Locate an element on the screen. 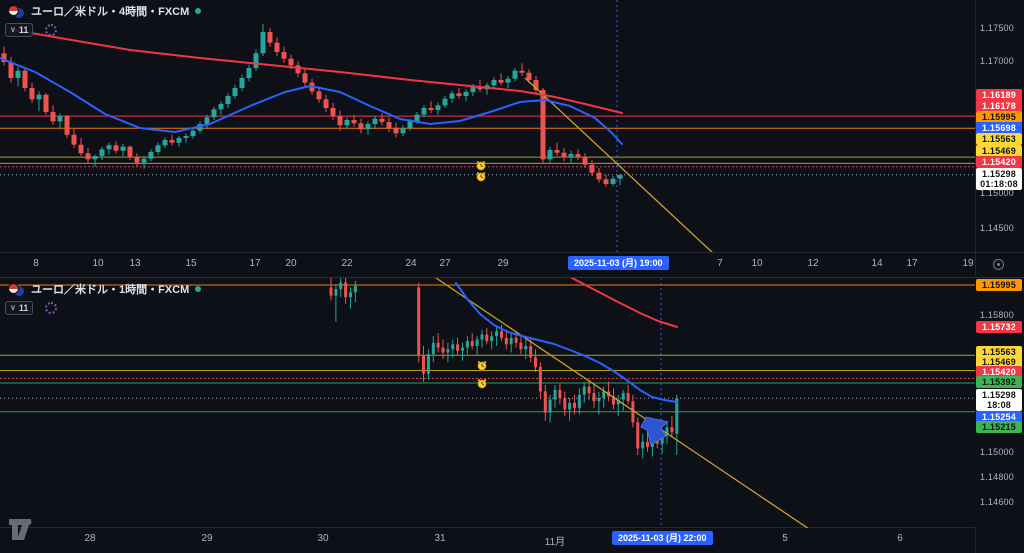  arrow-drawing is located at coordinates (654, 431).